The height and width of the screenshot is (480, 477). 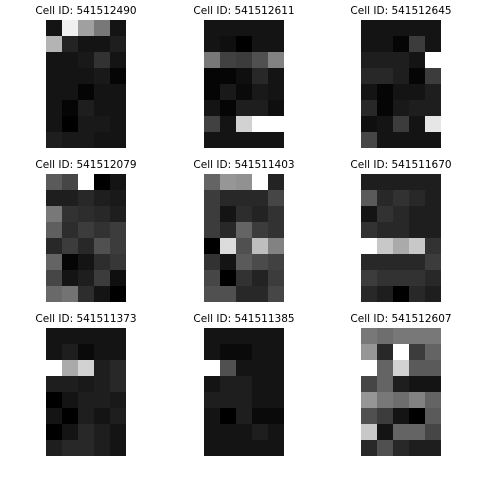 I want to click on panel-title-2: Cell ID: 541512611, so click(x=244, y=11).